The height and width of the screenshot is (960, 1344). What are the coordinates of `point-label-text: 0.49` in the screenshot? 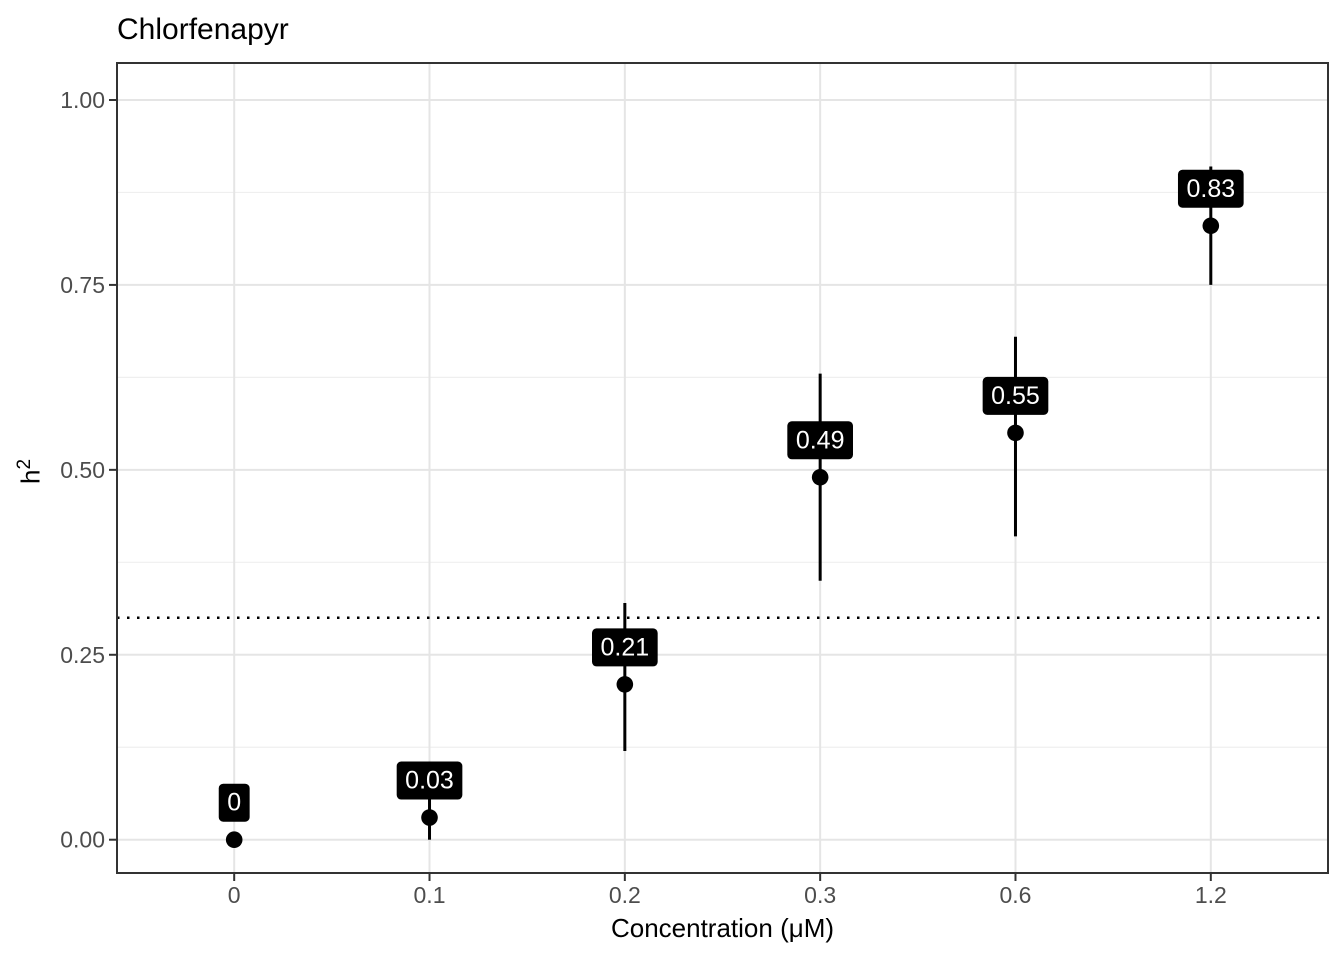 It's located at (820, 440).